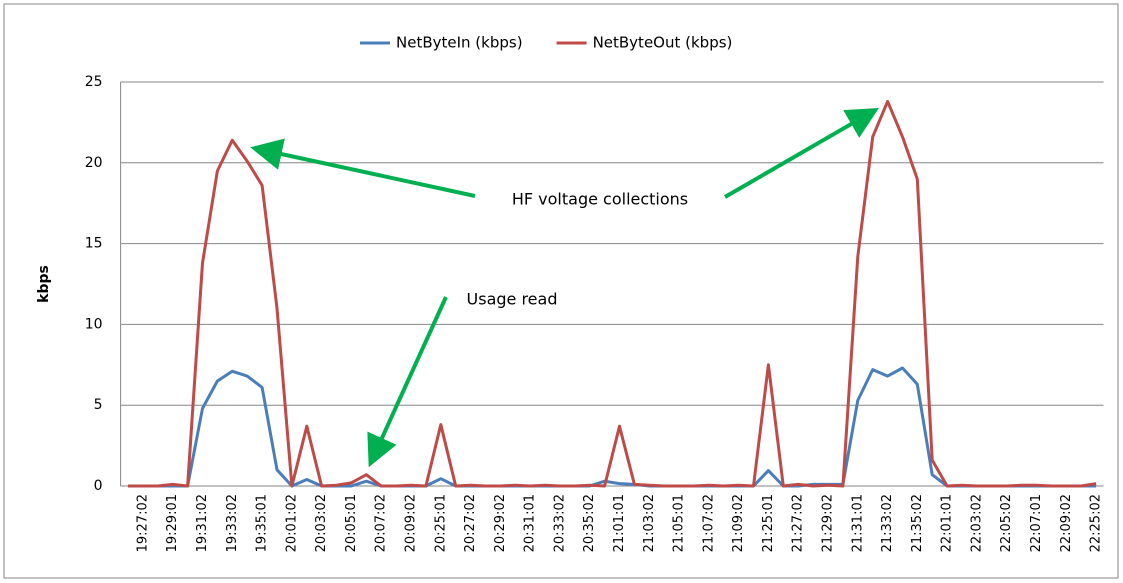 This screenshot has width=1123, height=583. Describe the element at coordinates (600, 199) in the screenshot. I see `annotation: HF voltage collections` at that location.